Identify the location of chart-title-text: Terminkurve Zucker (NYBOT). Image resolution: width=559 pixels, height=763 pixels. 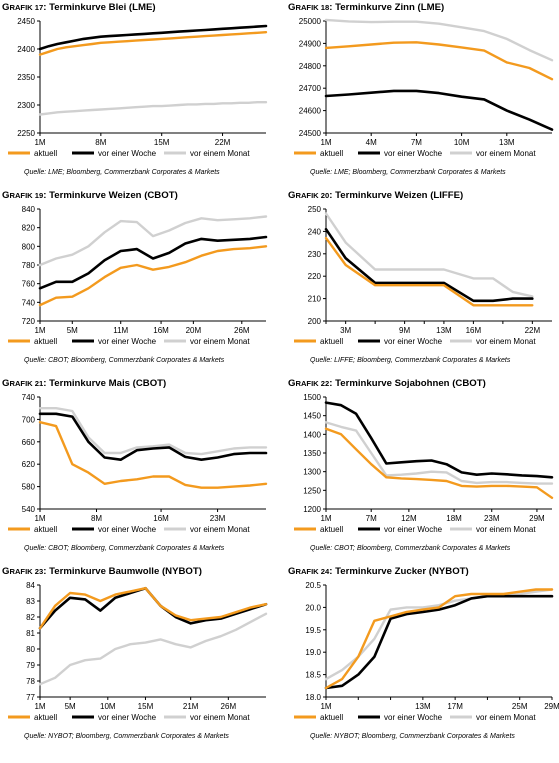
(402, 571).